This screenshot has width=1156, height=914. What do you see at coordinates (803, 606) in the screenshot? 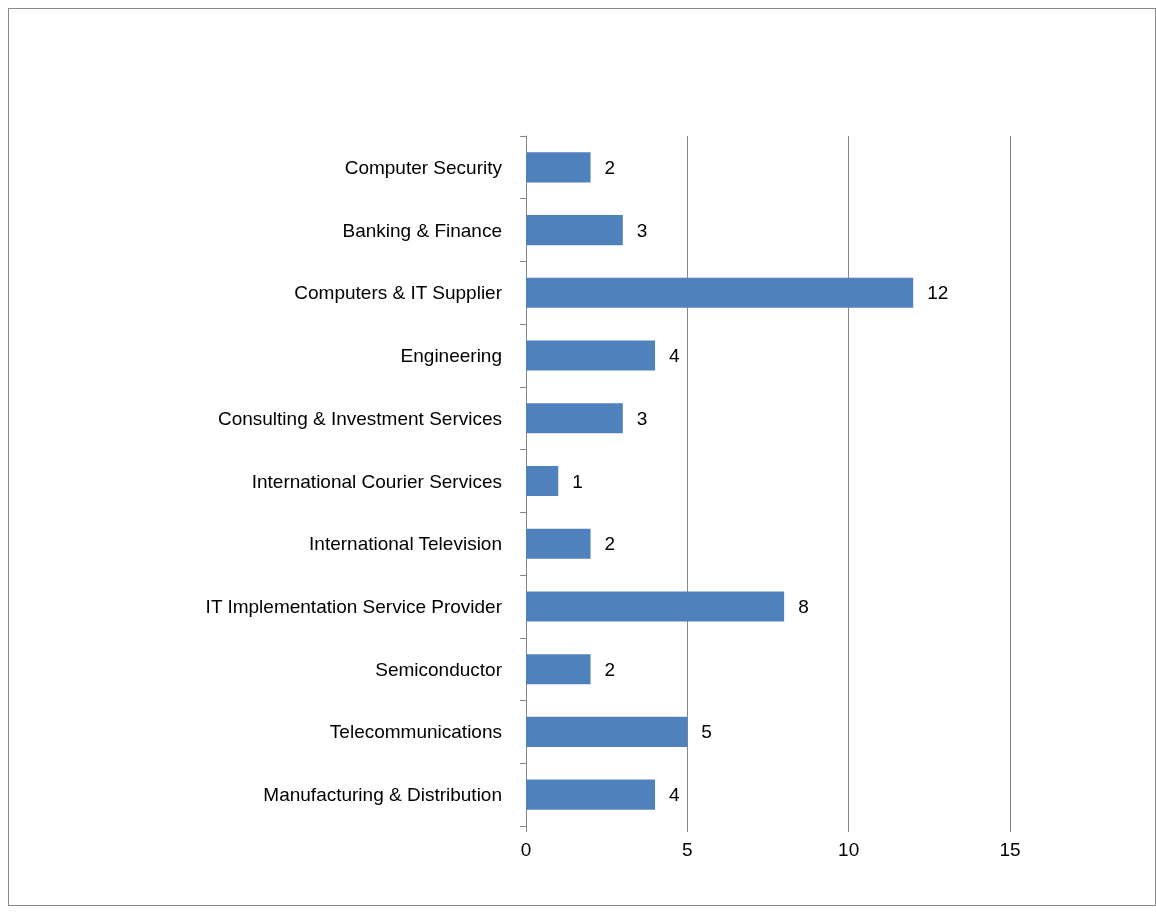
I see `data-label: 8` at bounding box center [803, 606].